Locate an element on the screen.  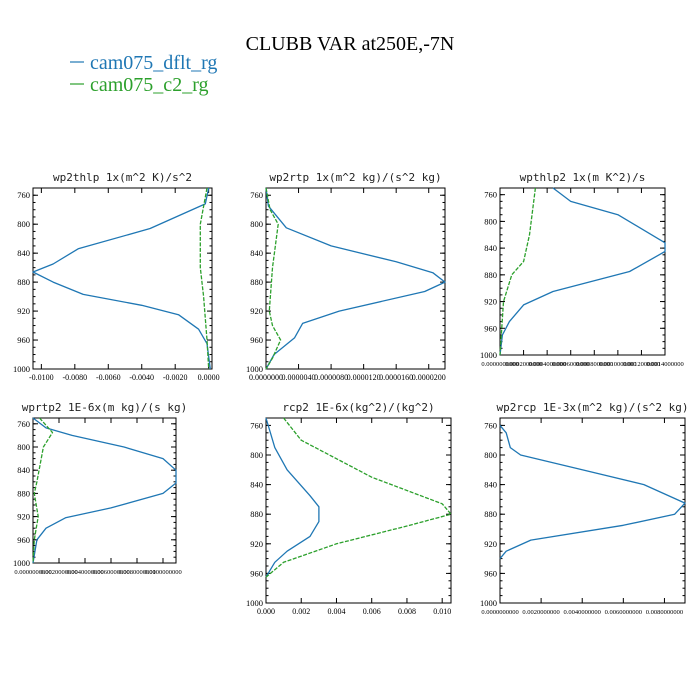
legend-entry-c2: cam075_c2_rg is located at coordinates (139, 85).